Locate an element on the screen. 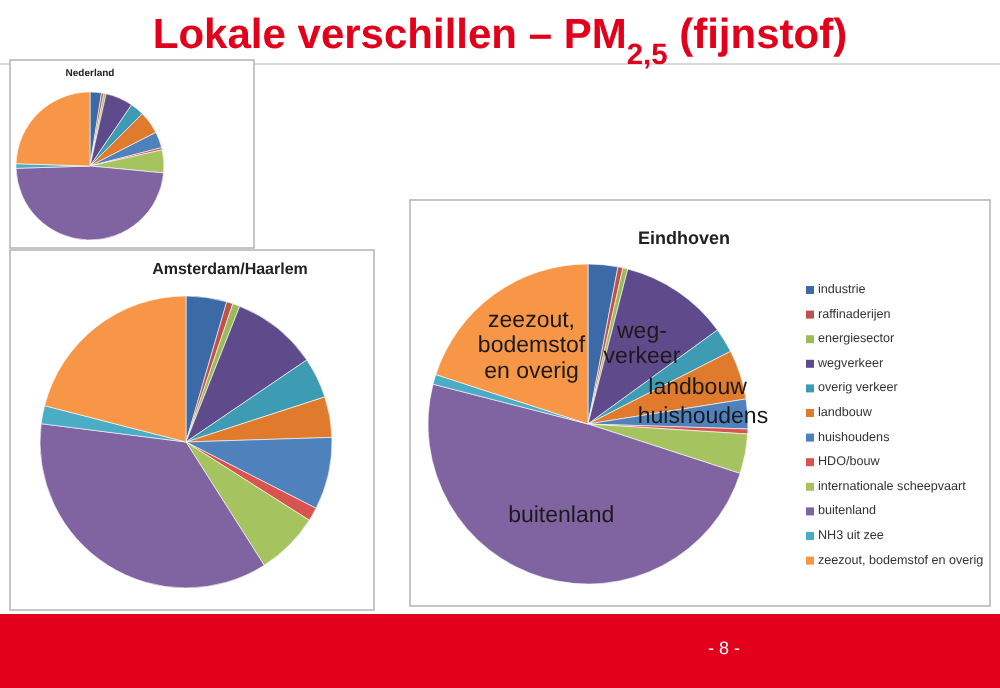  text: Eindhoven is located at coordinates (684, 238).